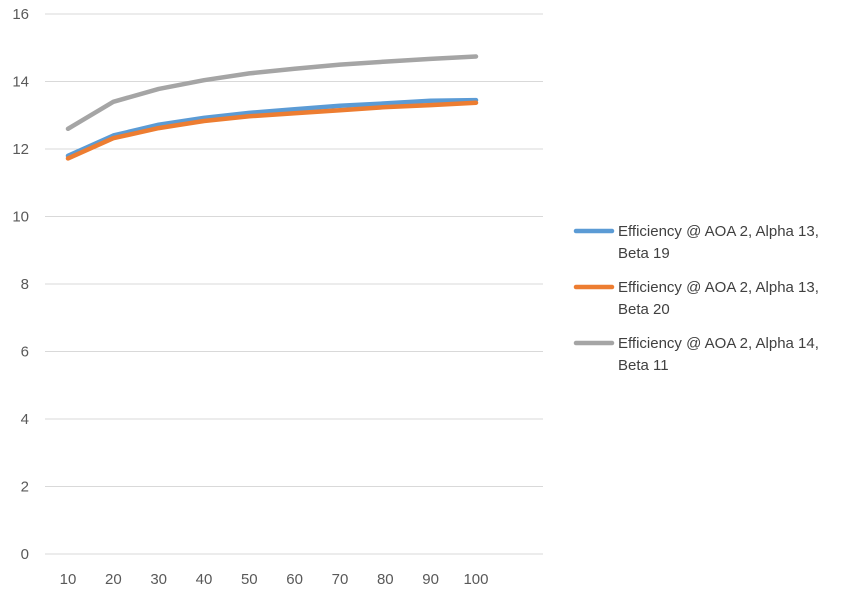 This screenshot has width=849, height=597. Describe the element at coordinates (25, 419) in the screenshot. I see `y-tick-label: 4` at that location.